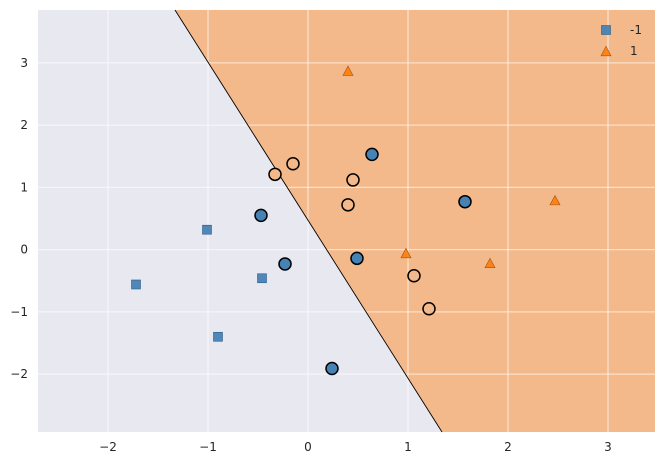 The height and width of the screenshot is (467, 665). What do you see at coordinates (24, 125) in the screenshot?
I see `y-tick-label: 2` at bounding box center [24, 125].